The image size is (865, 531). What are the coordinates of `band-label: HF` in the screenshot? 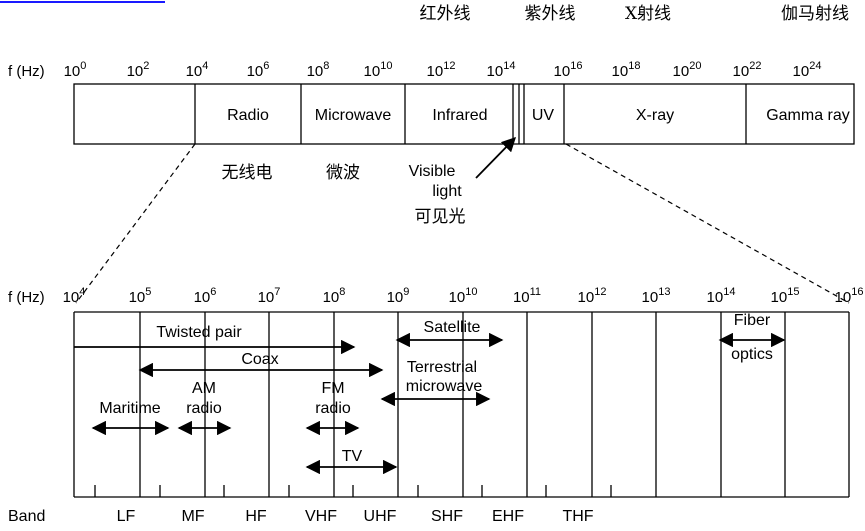 It's located at (256, 516).